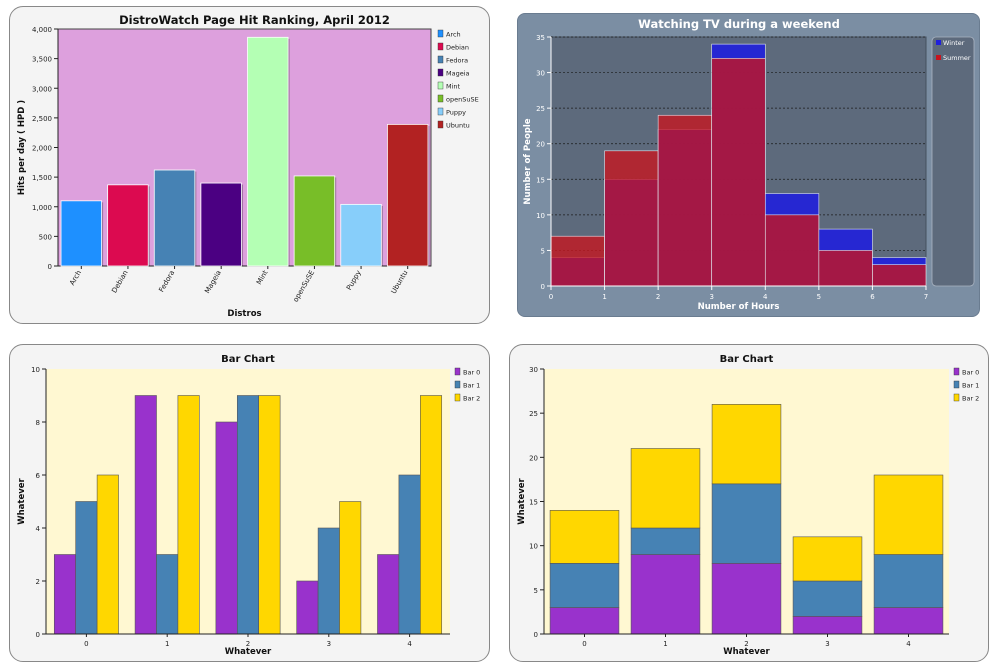 Image resolution: width=993 pixels, height=670 pixels. I want to click on legend-label-ubuntu: Ubuntu, so click(458, 126).